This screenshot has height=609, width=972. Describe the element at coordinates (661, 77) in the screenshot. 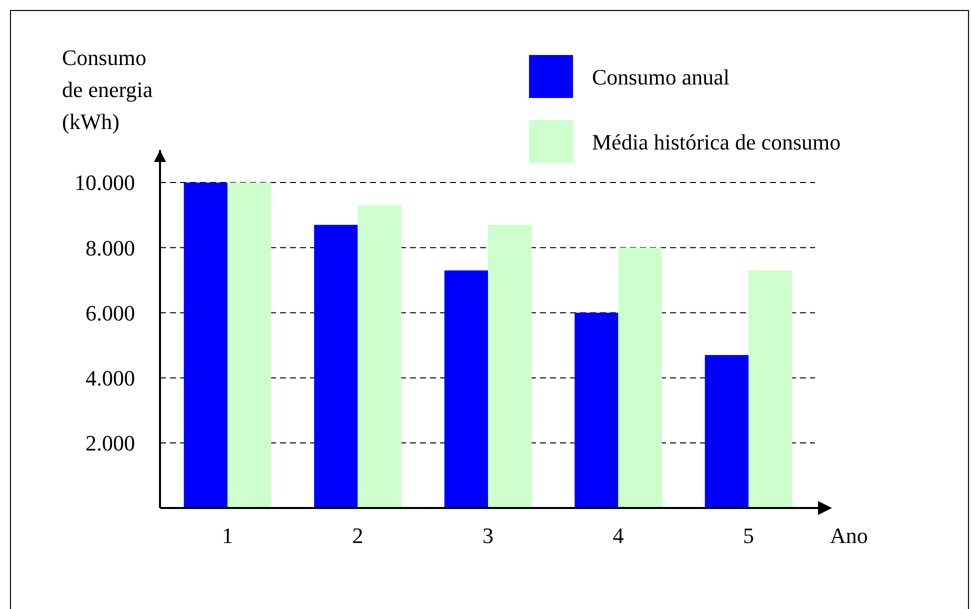

I see `legend-label: Consumo anual` at that location.